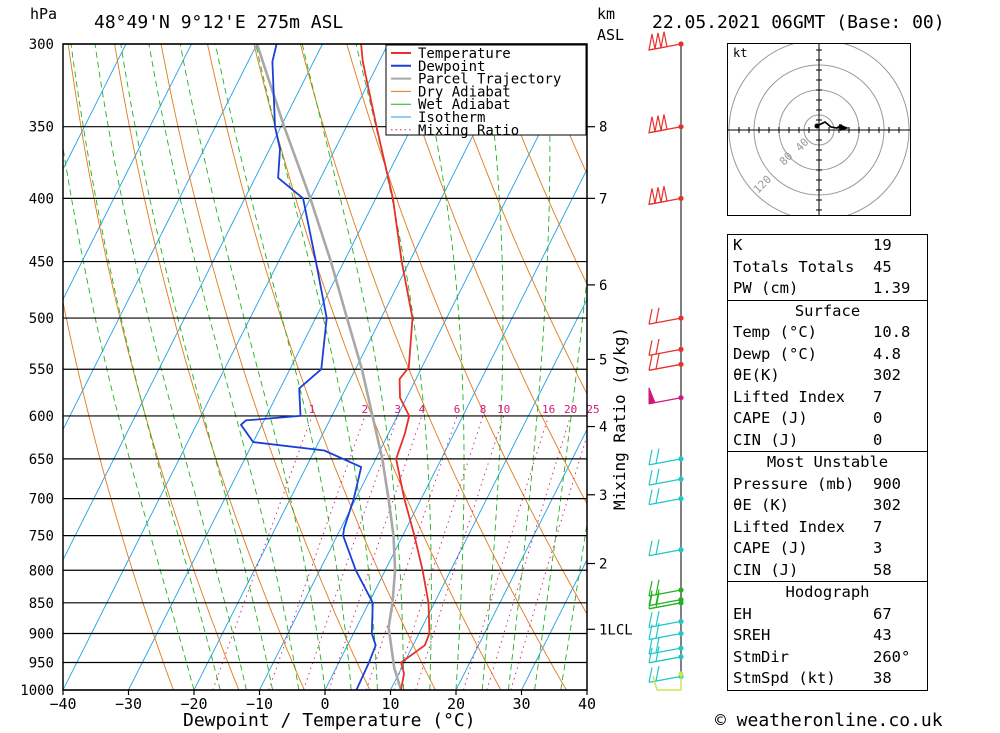 The image size is (1000, 733). What do you see at coordinates (592, 409) in the screenshot?
I see `mixing-ratio-label: 25` at bounding box center [592, 409].